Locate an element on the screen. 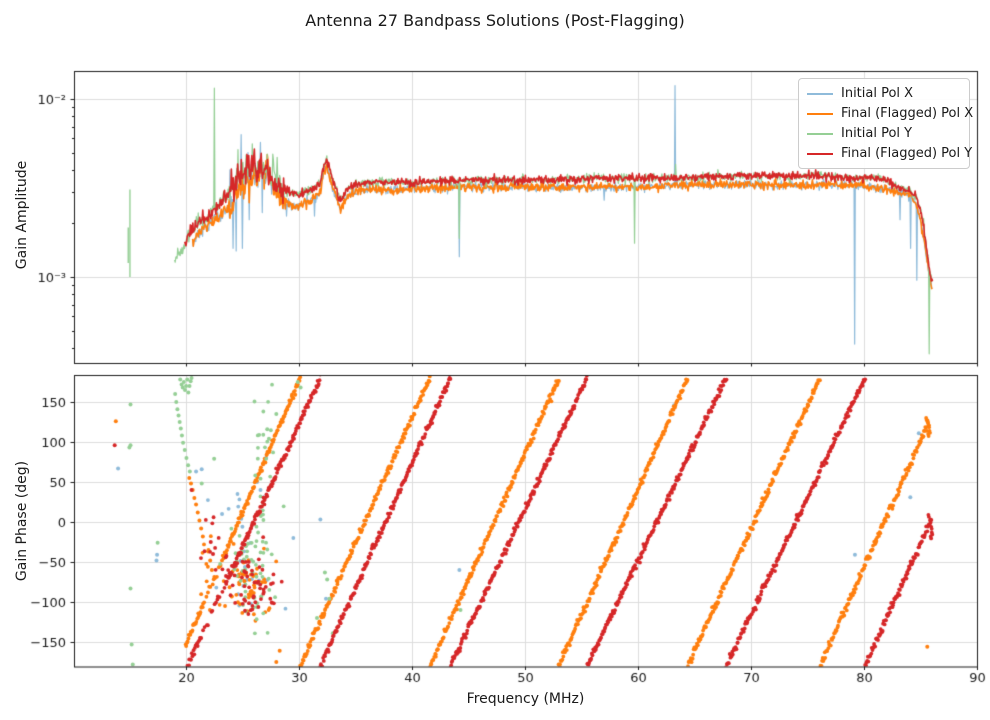 Image resolution: width=990 pixels, height=720 pixels. legend-line-swatch-final-pol-x is located at coordinates (820, 113).